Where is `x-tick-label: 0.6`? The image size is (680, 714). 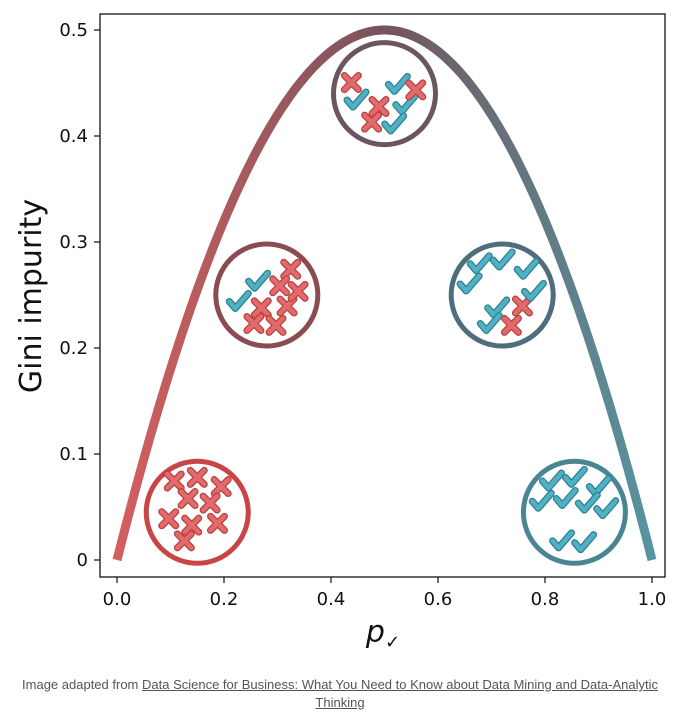
x-tick-label: 0.6 is located at coordinates (438, 599).